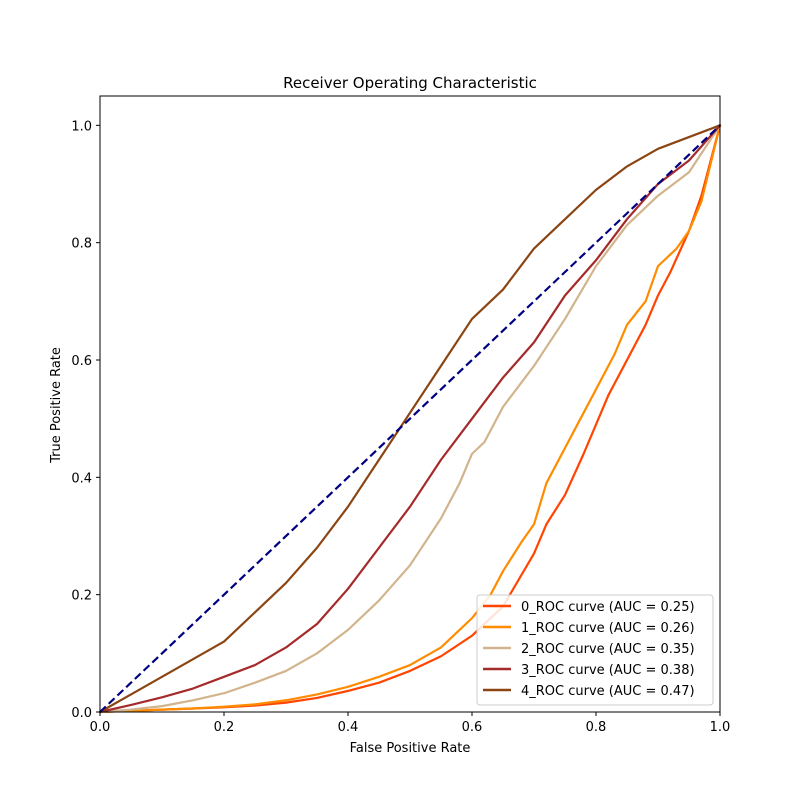 The width and height of the screenshot is (800, 805). Describe the element at coordinates (608, 691) in the screenshot. I see `legend-label-4: 4_ROC curve (AUC = 0.47)` at that location.